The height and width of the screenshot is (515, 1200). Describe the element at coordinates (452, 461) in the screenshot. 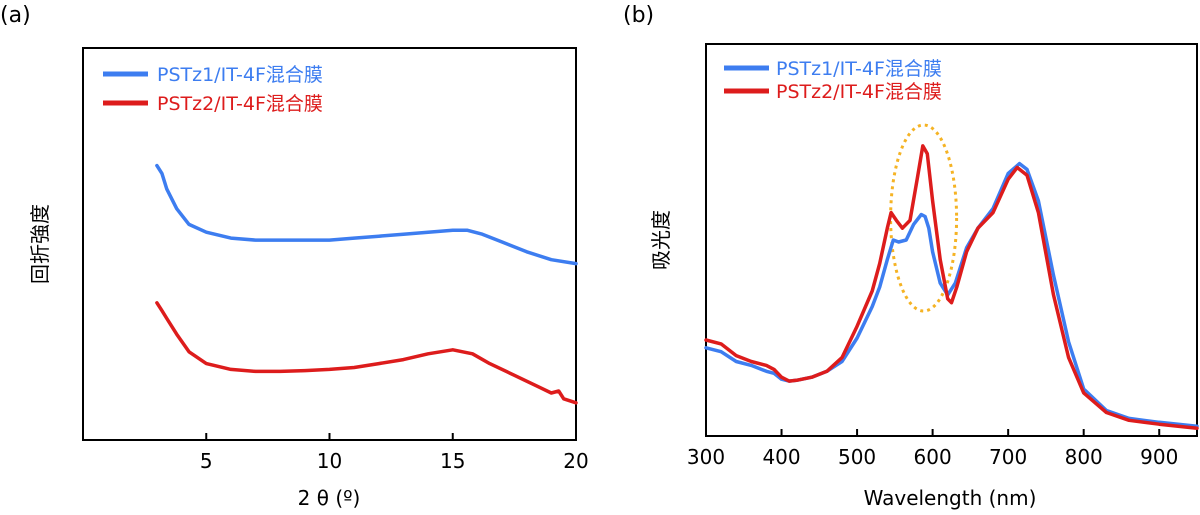

I see `x-tick-label-a-2: 15` at that location.